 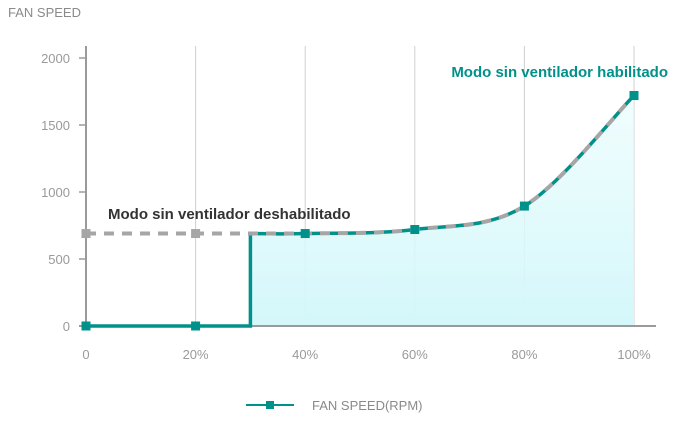 I want to click on y-tick-label: 500, so click(x=59, y=259).